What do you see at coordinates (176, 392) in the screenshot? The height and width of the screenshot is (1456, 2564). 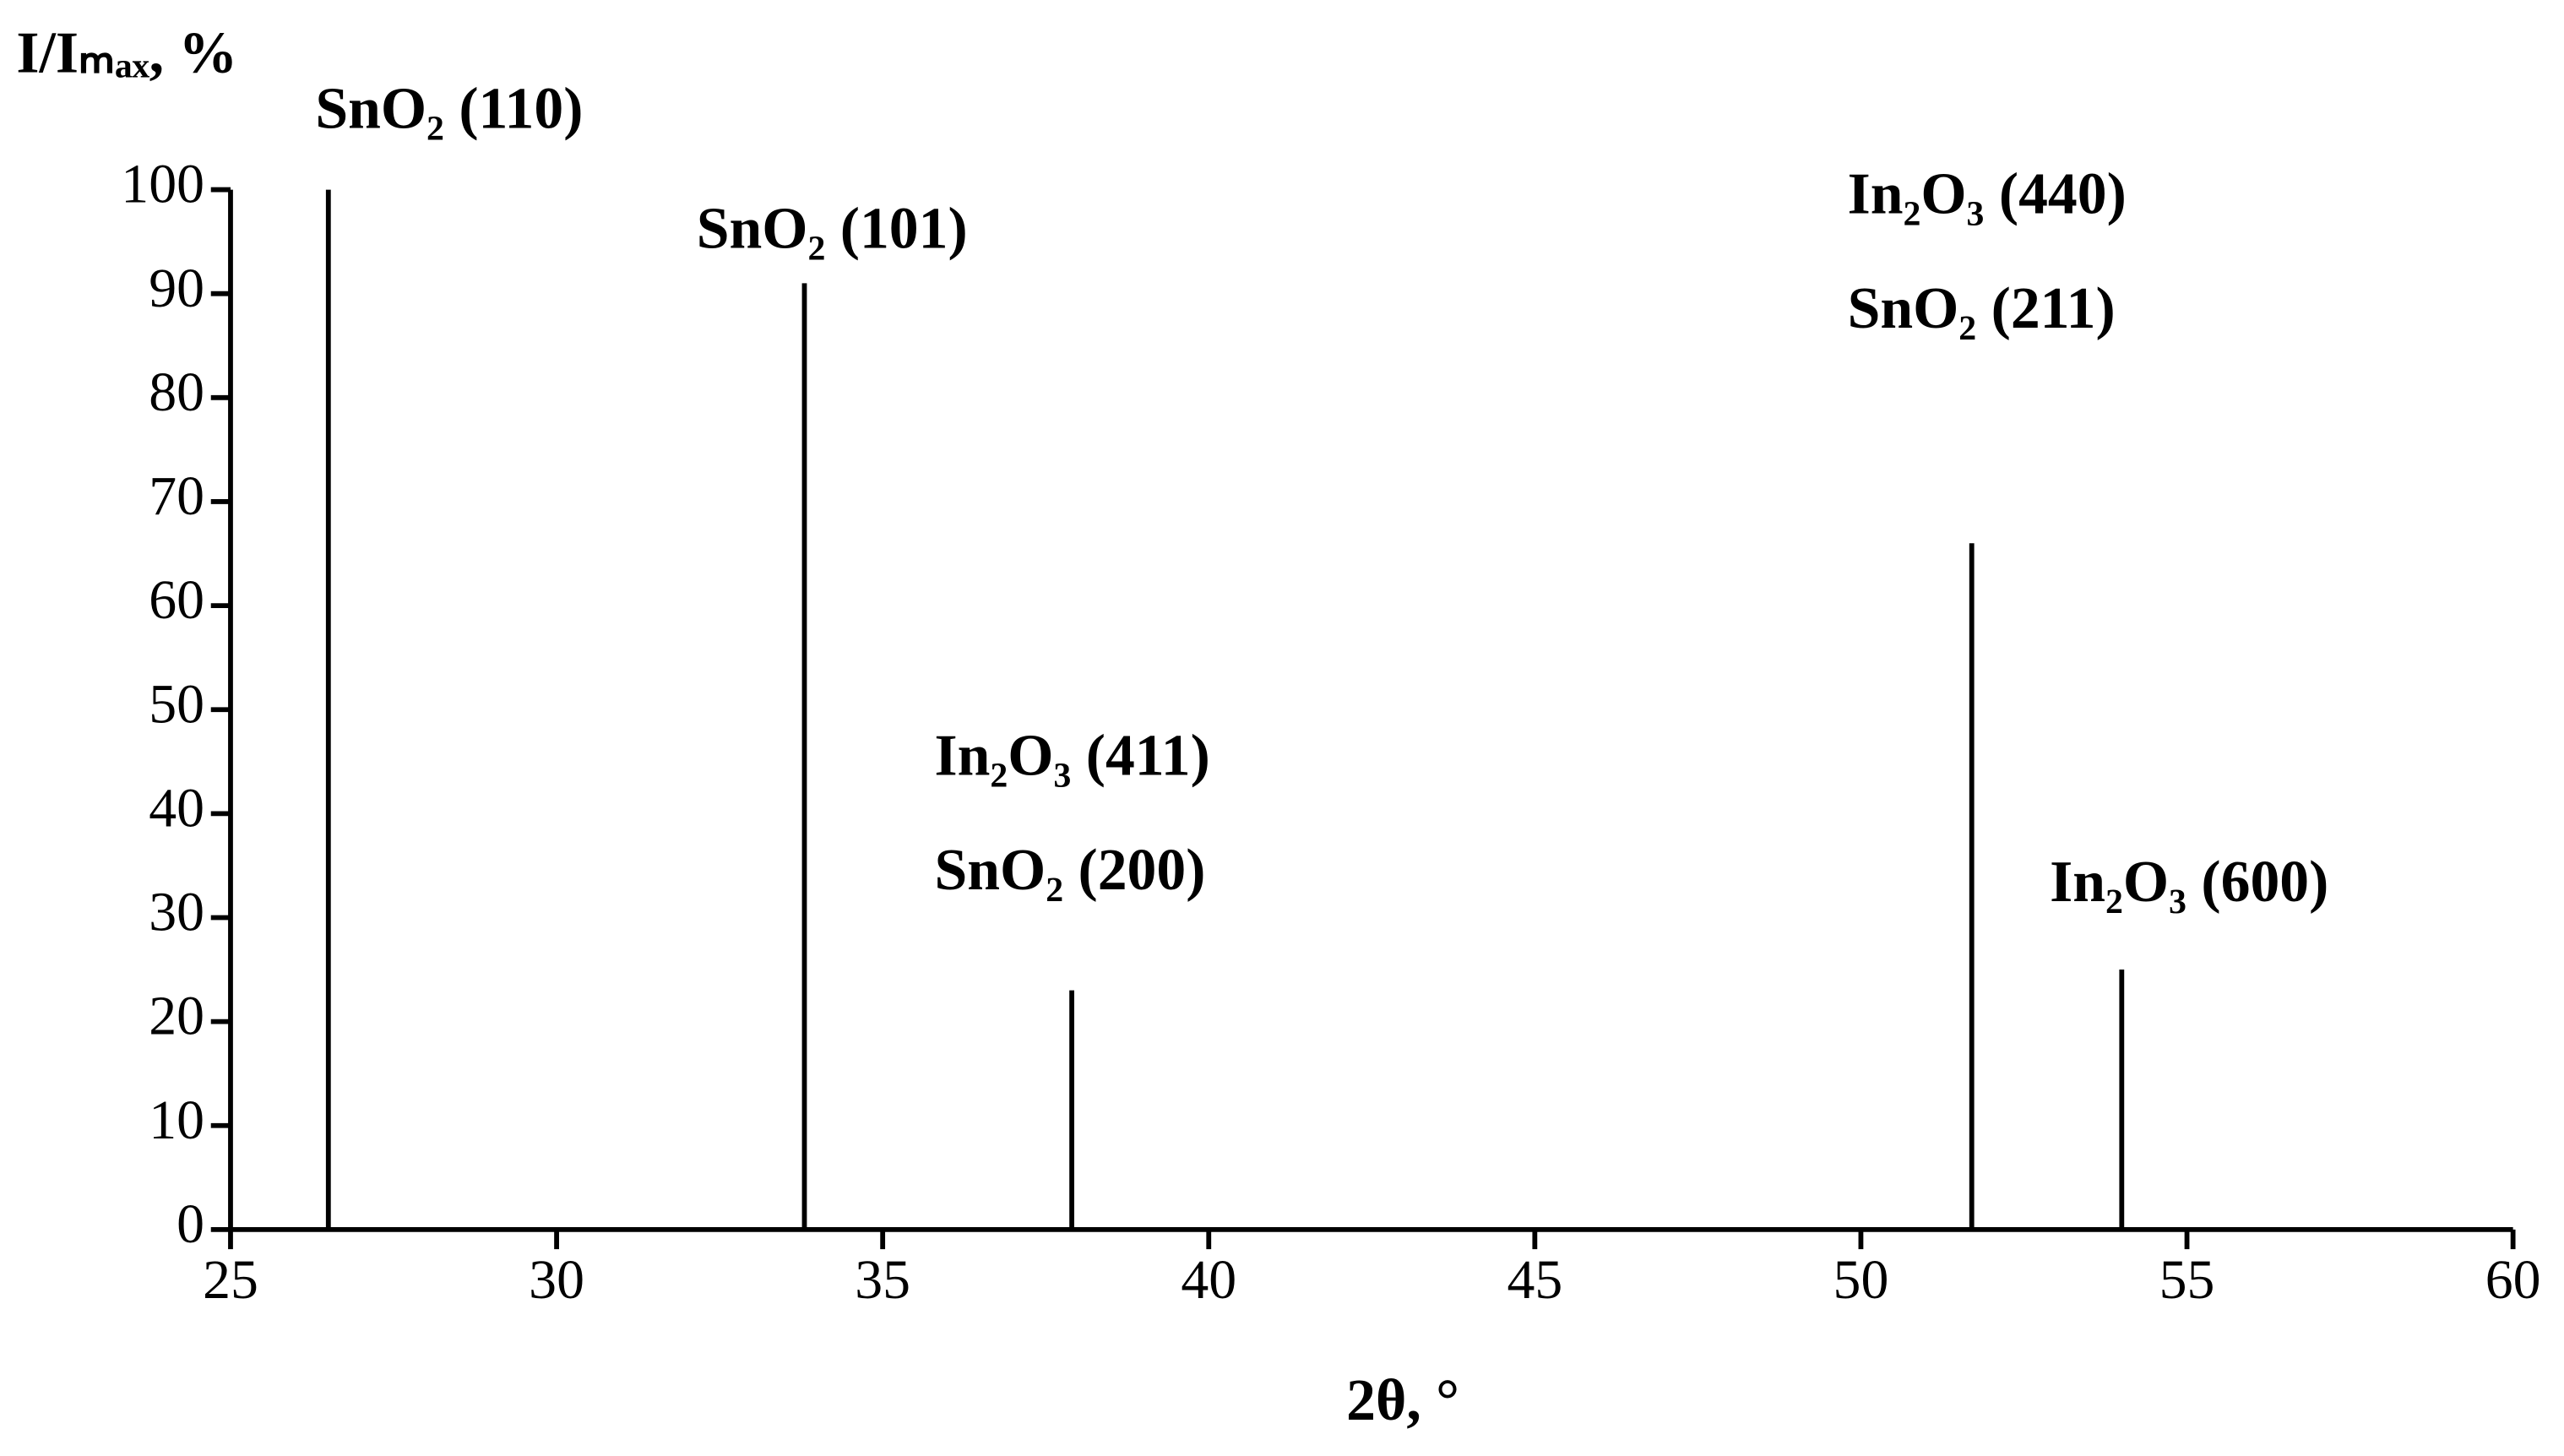 I see `y-tick-label: 80` at bounding box center [176, 392].